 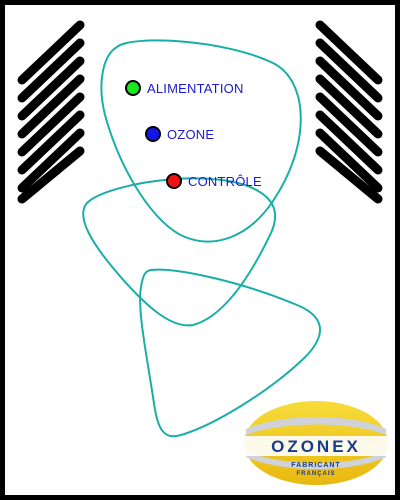 What do you see at coordinates (316, 426) in the screenshot?
I see `logo-silver-band-top` at bounding box center [316, 426].